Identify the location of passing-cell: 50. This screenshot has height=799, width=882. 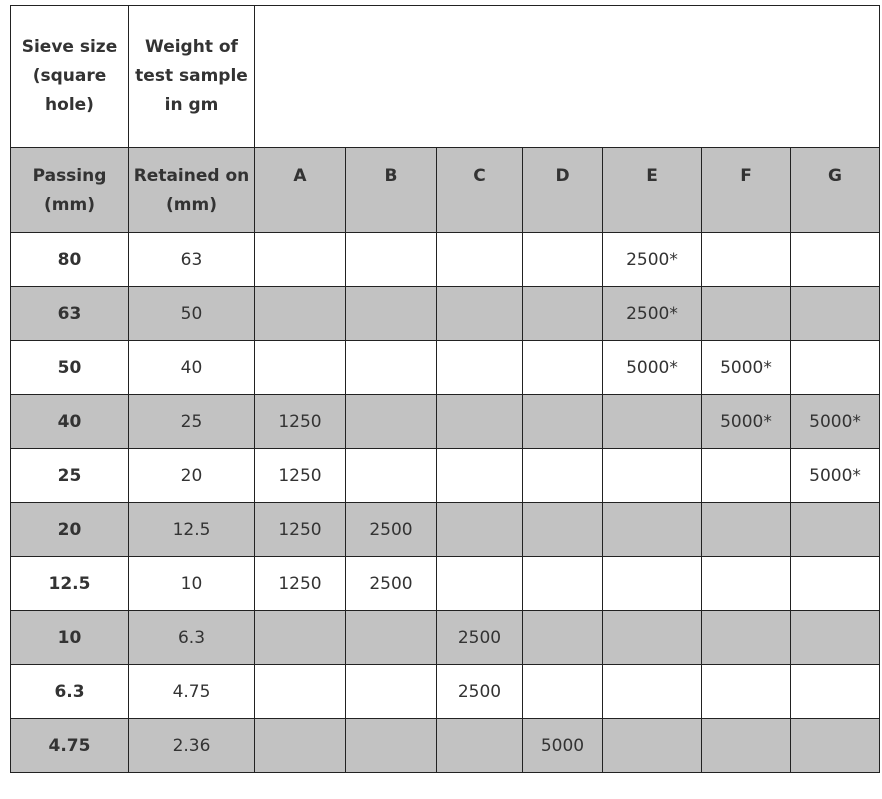
(69, 367).